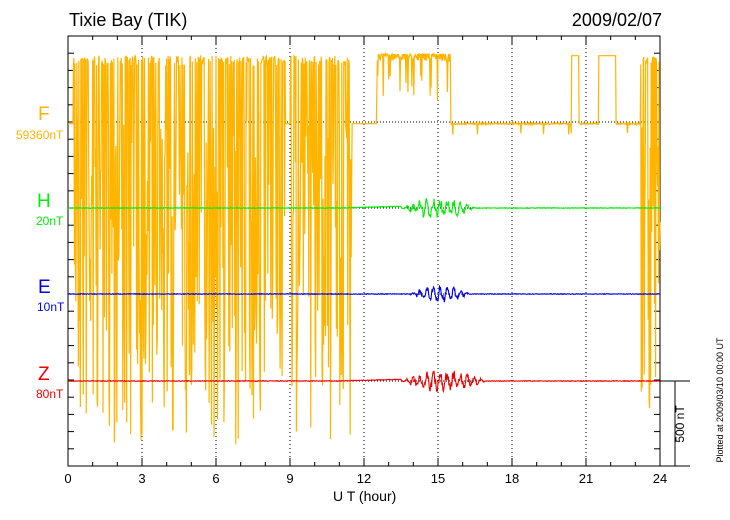  I want to click on x-tick-label: 3, so click(142, 478).